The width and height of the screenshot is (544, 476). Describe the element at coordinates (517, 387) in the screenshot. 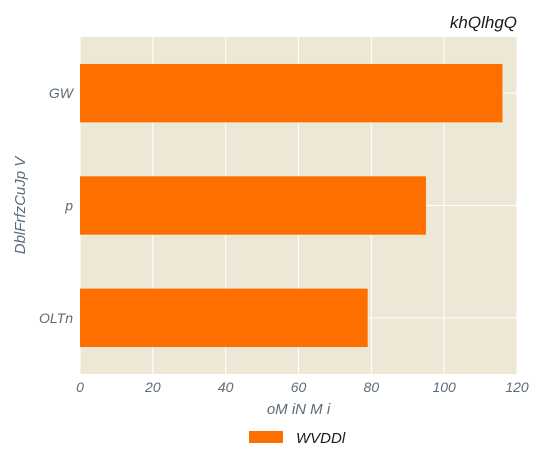

I see `x-tick-label: 120` at that location.